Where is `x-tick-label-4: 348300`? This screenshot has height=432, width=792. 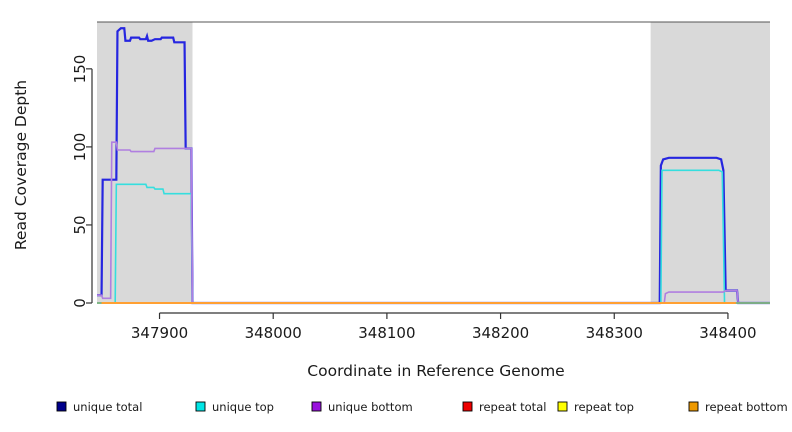 x-tick-label-4: 348300 is located at coordinates (614, 333).